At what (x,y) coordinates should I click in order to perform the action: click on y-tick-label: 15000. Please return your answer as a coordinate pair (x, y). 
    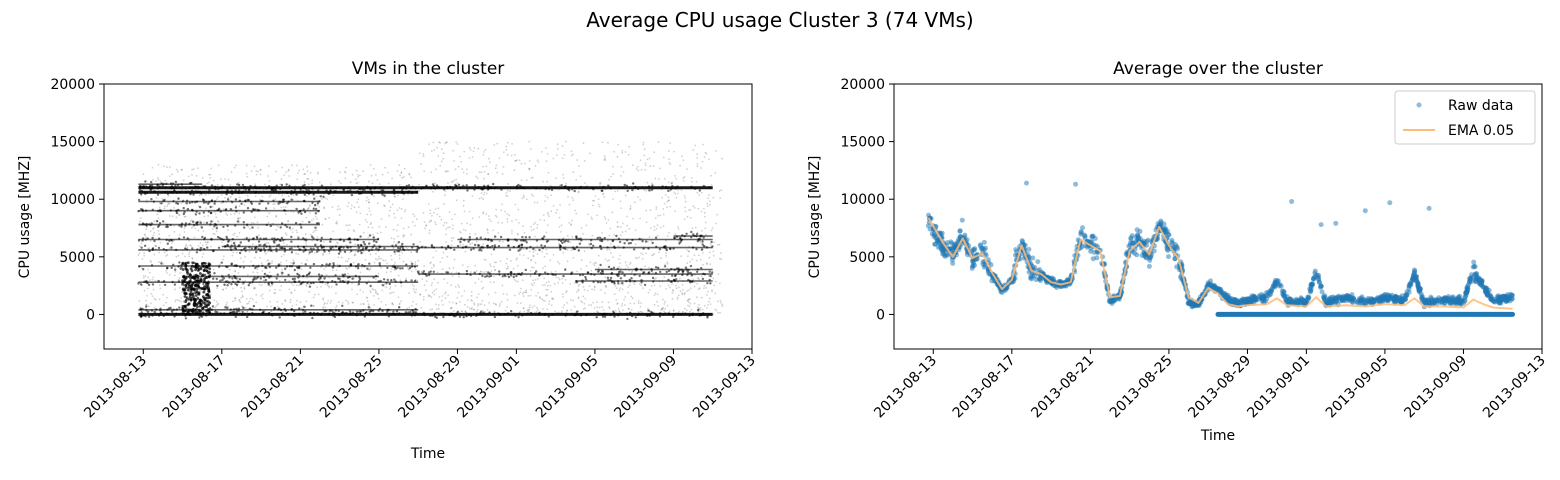
    Looking at the image, I should click on (72, 143).